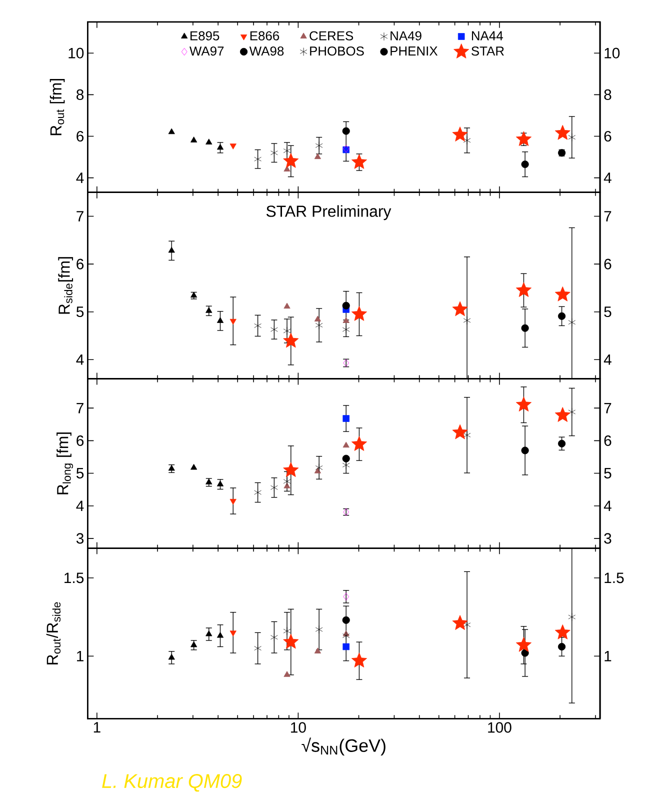 This screenshot has height=795, width=650. I want to click on legend-label: NA44, so click(488, 35).